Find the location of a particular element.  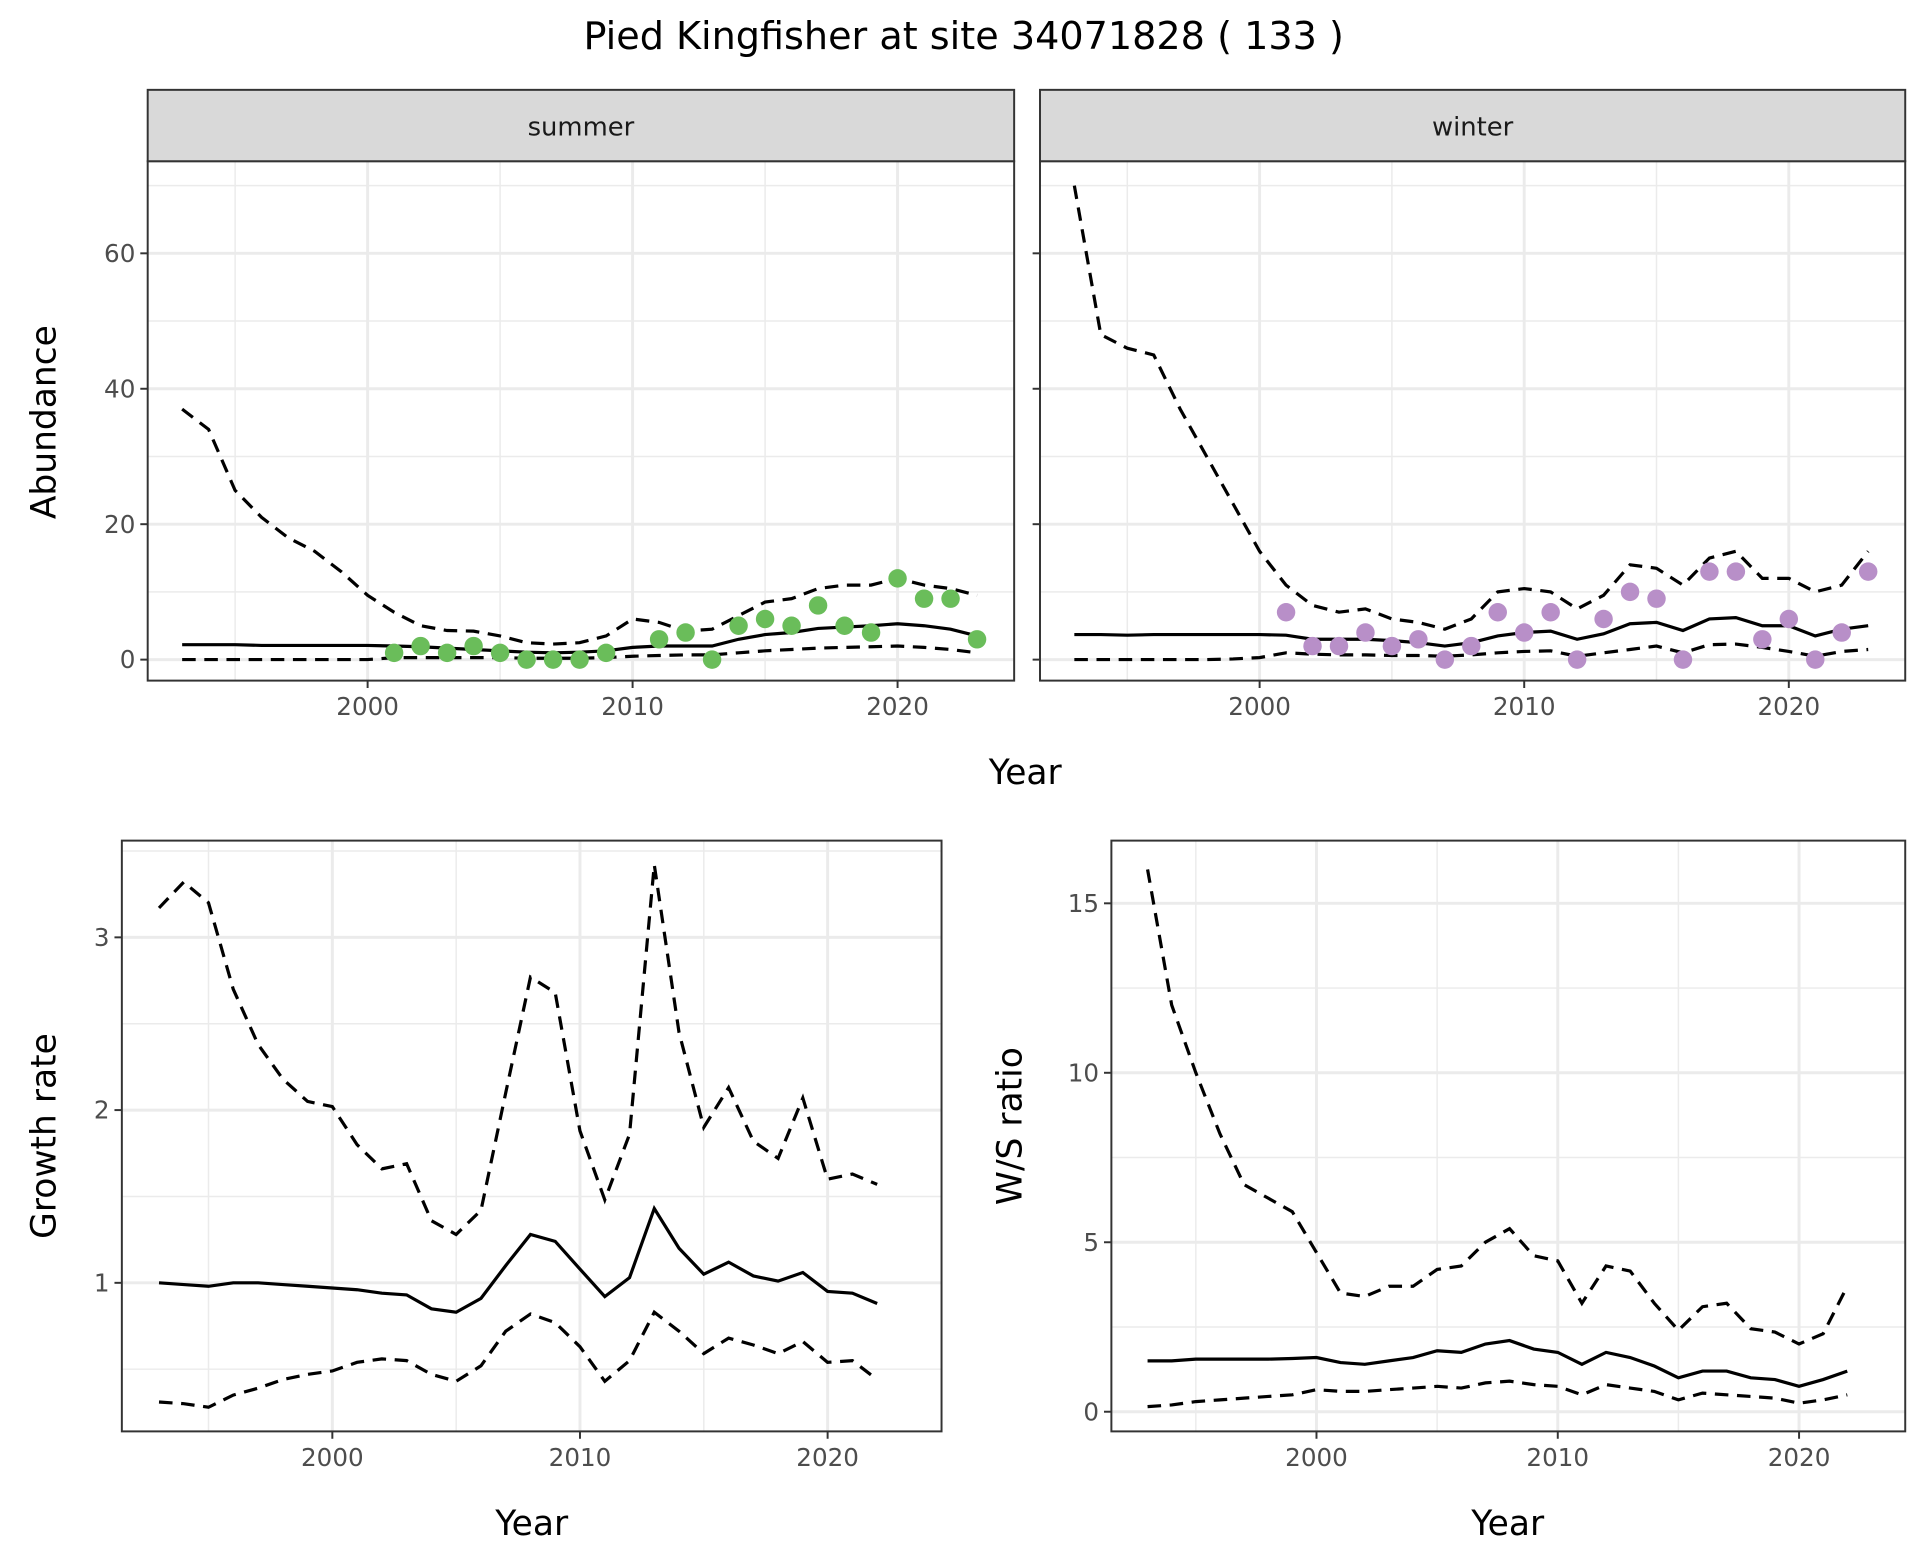

facet-strip-label: winter is located at coordinates (1473, 127).